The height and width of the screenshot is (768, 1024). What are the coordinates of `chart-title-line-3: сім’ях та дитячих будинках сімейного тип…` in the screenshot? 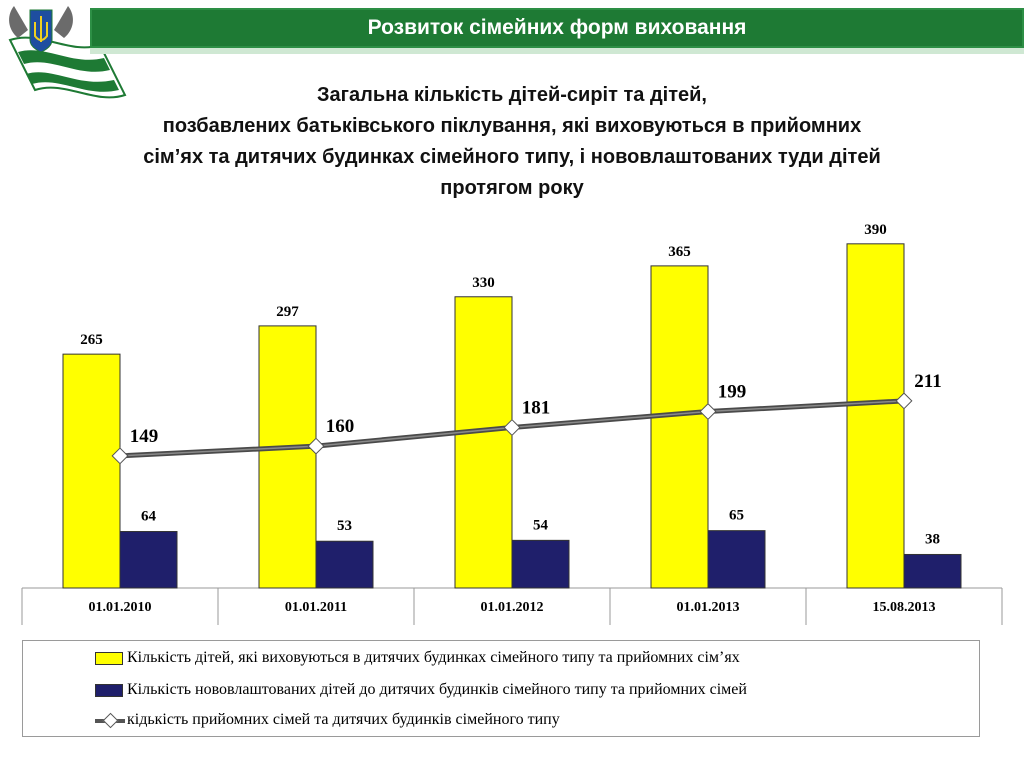 It's located at (512, 157).